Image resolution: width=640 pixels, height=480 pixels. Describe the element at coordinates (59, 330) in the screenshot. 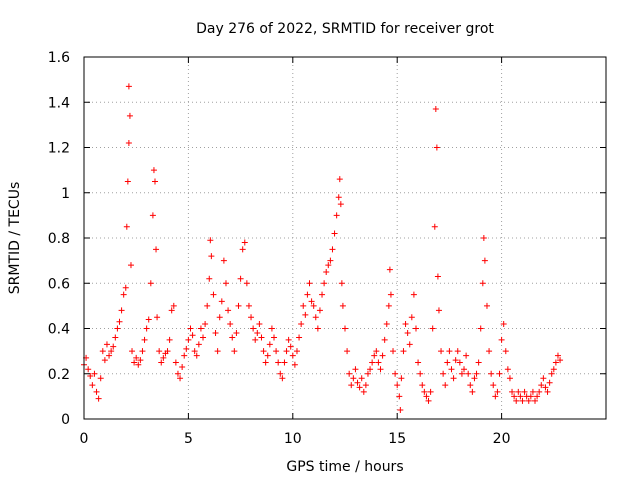

I see `y-tick-label: 0.4` at that location.